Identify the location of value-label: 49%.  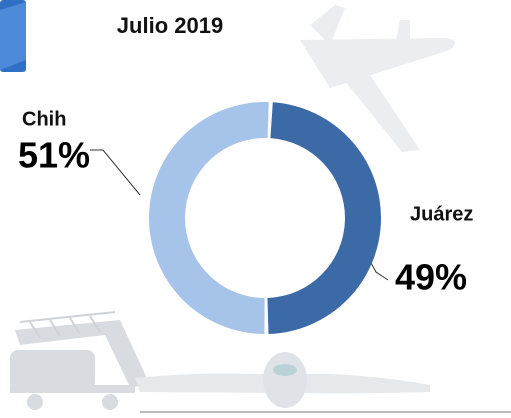
(431, 277).